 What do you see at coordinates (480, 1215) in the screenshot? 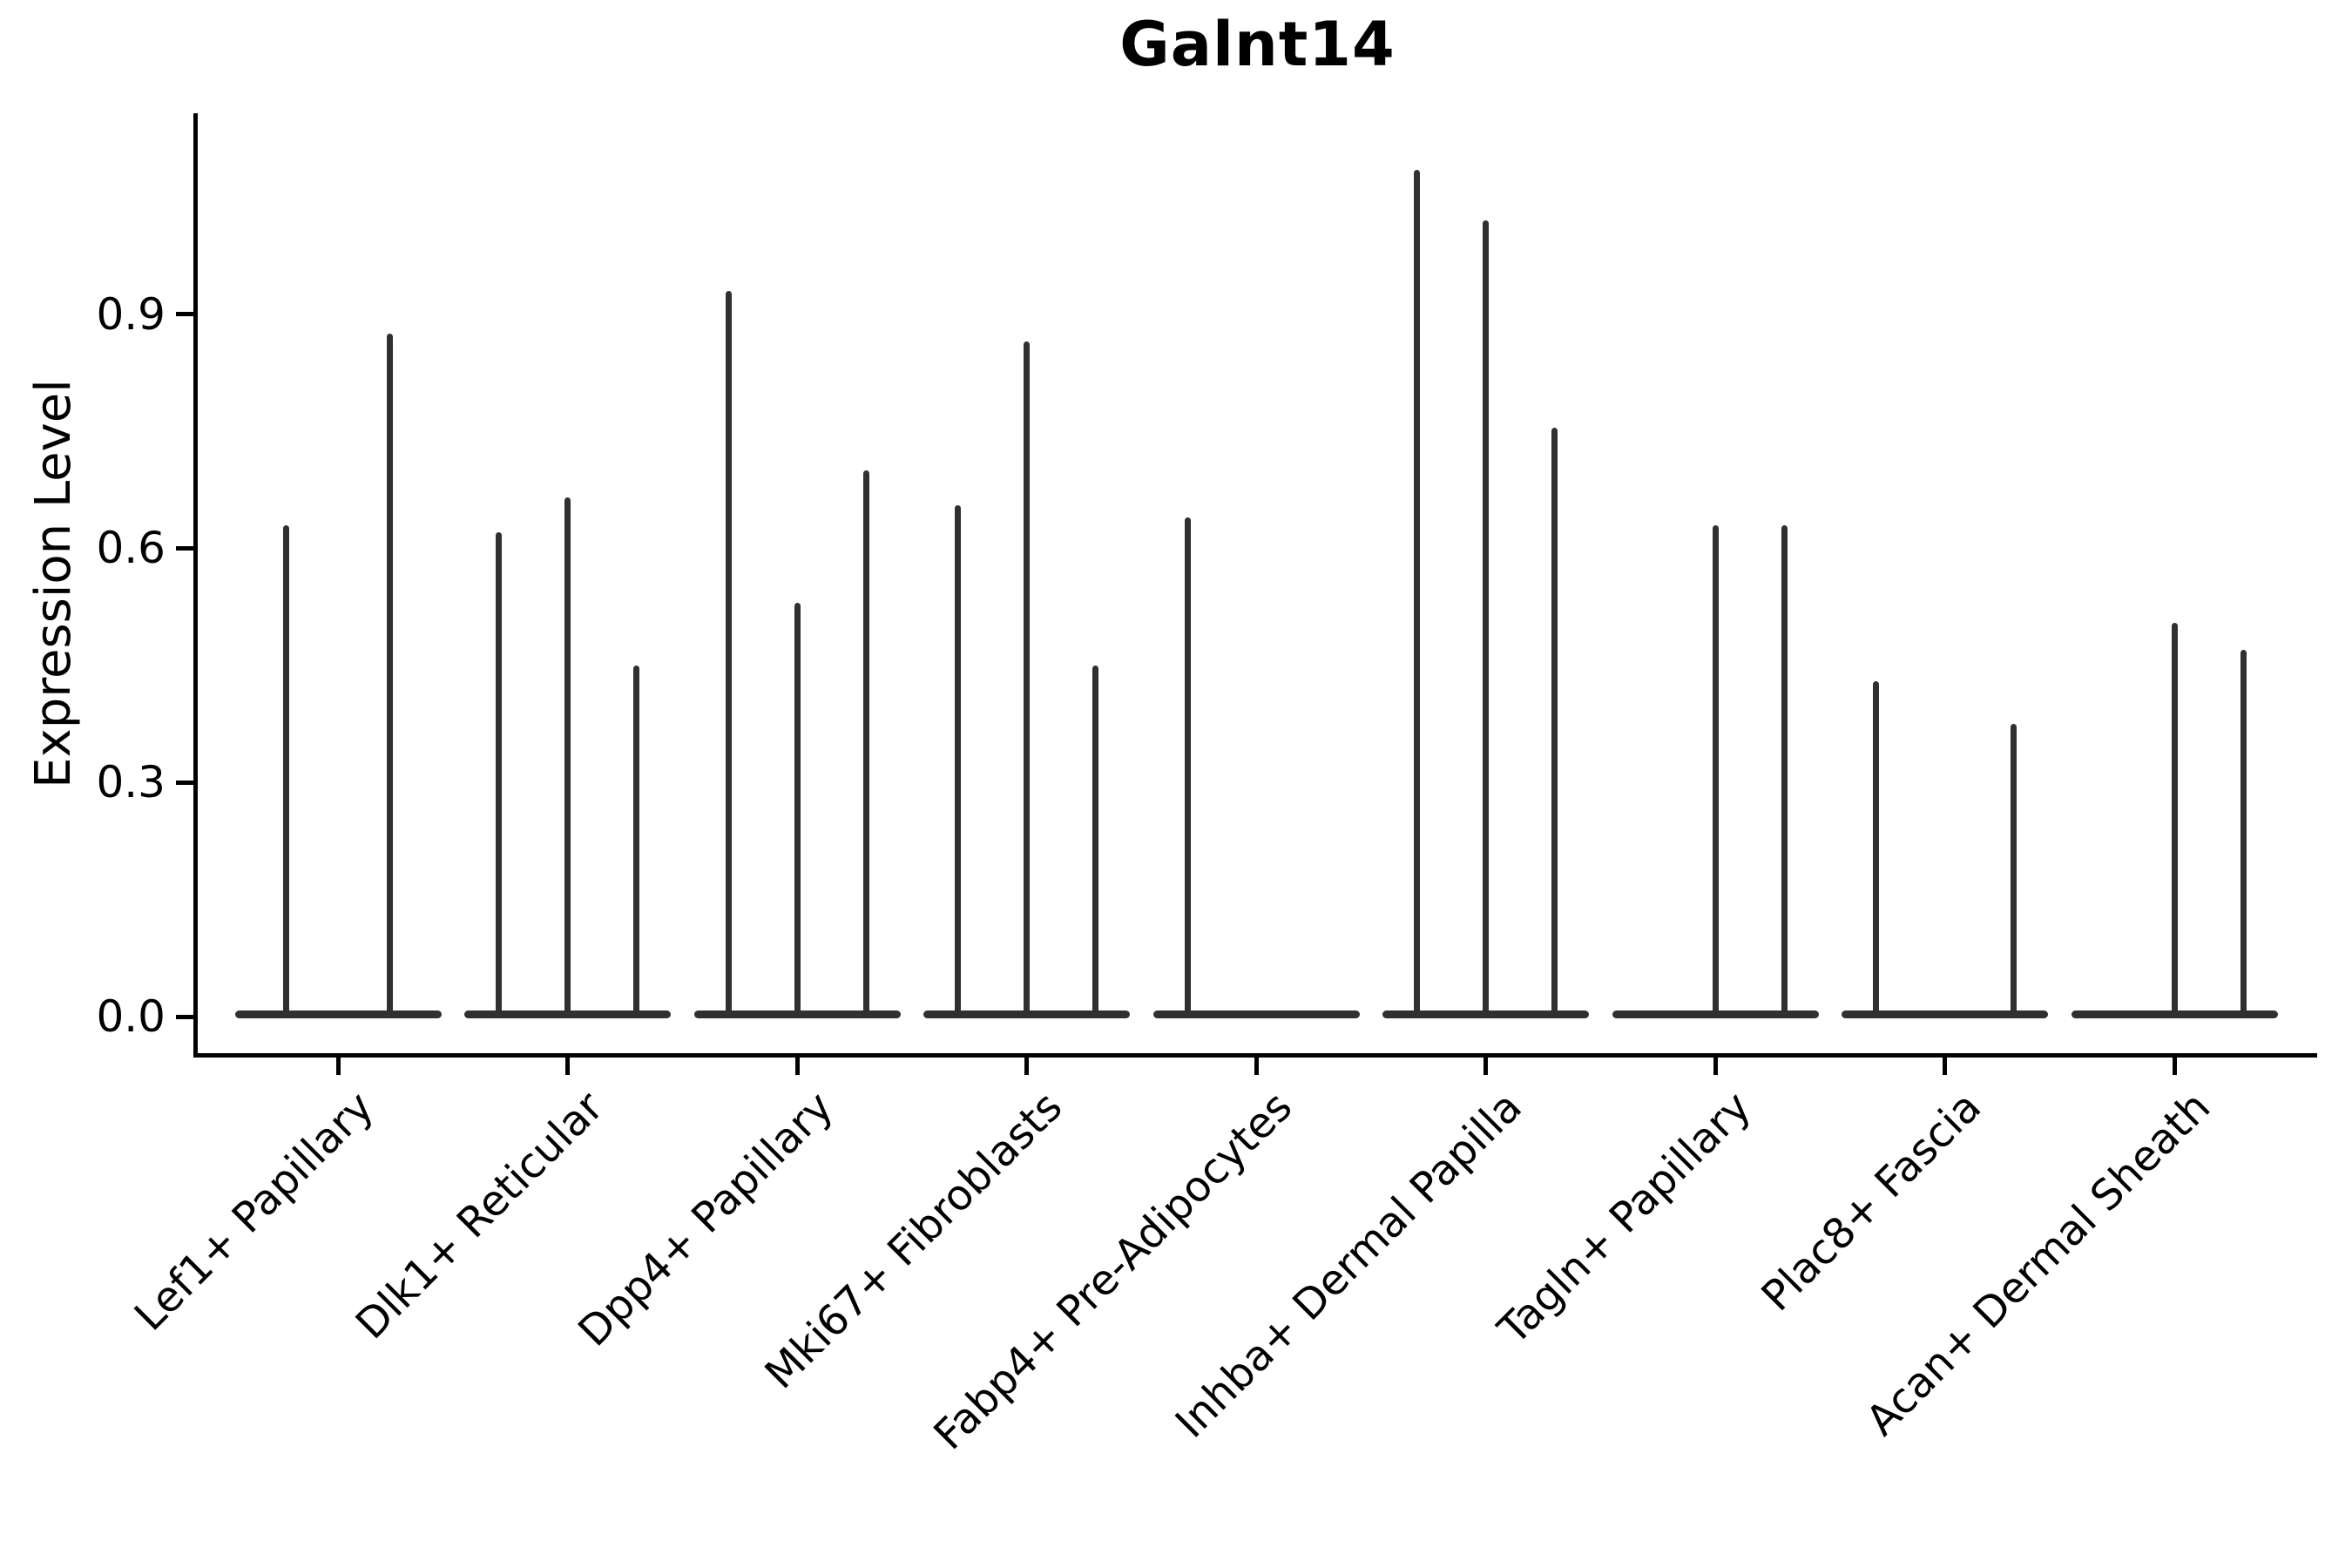
I see `x-tick-label: Dlk1+ Reticular` at bounding box center [480, 1215].